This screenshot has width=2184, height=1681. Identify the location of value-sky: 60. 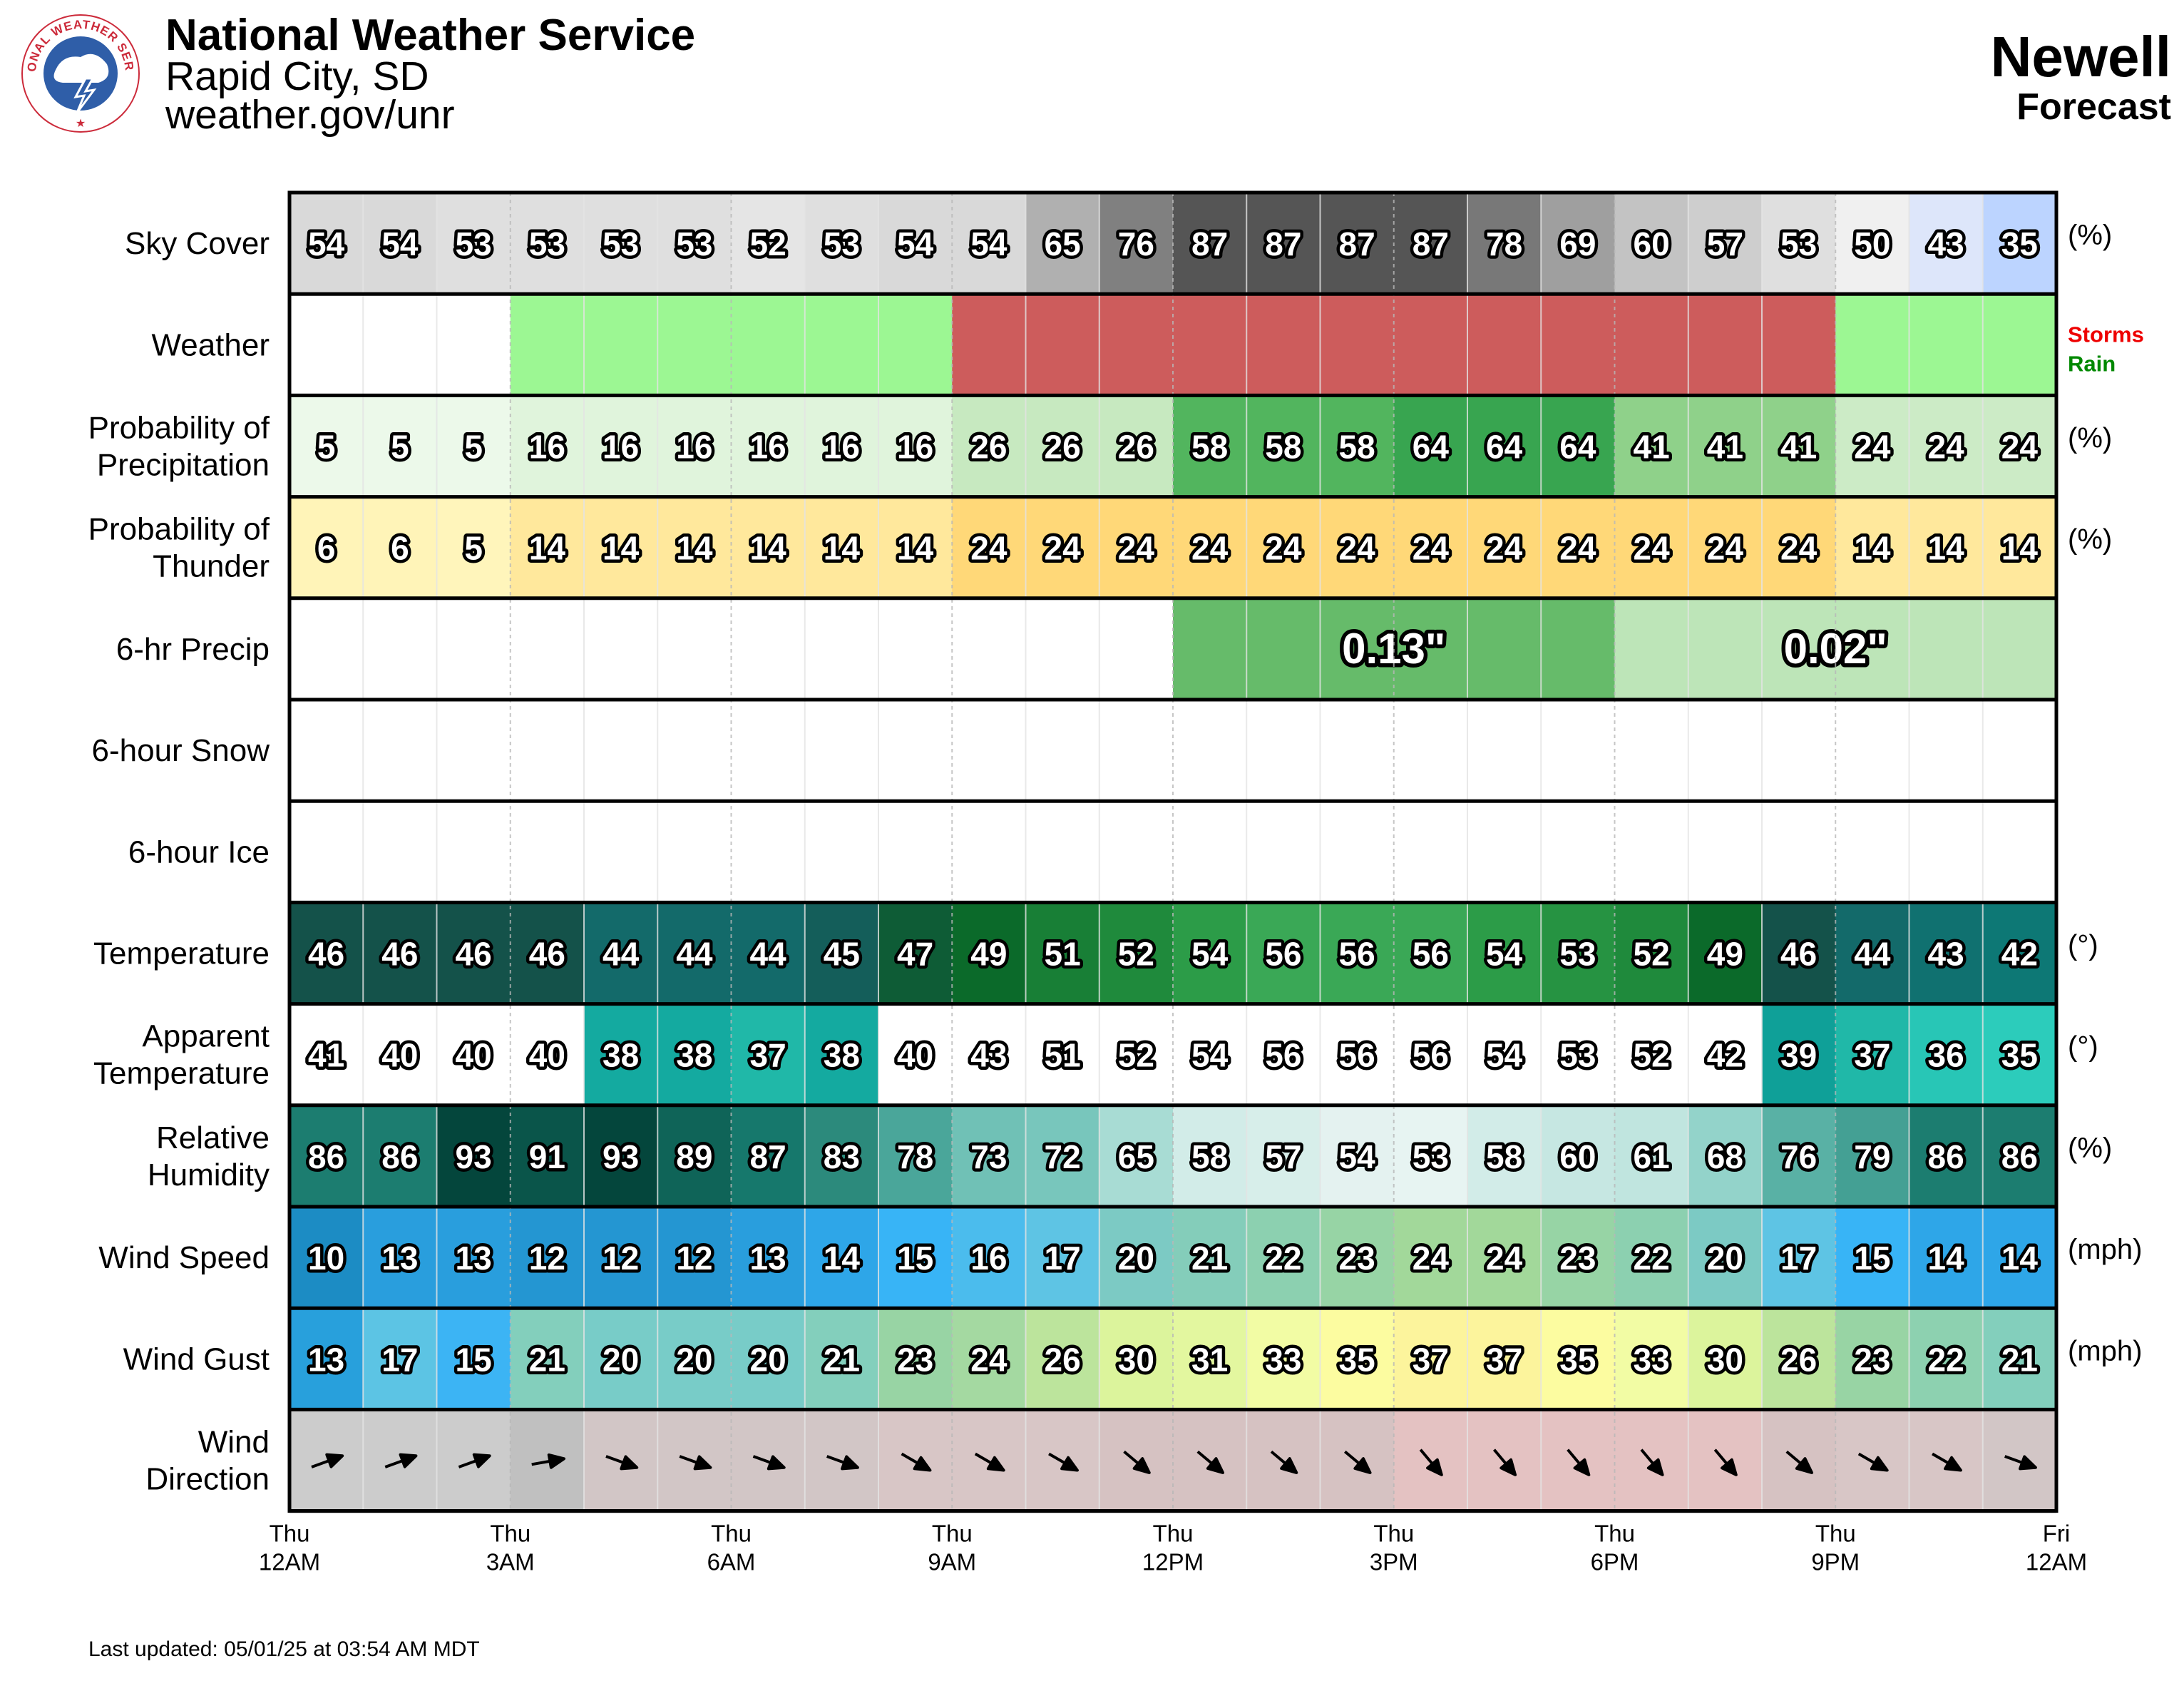
(1652, 243).